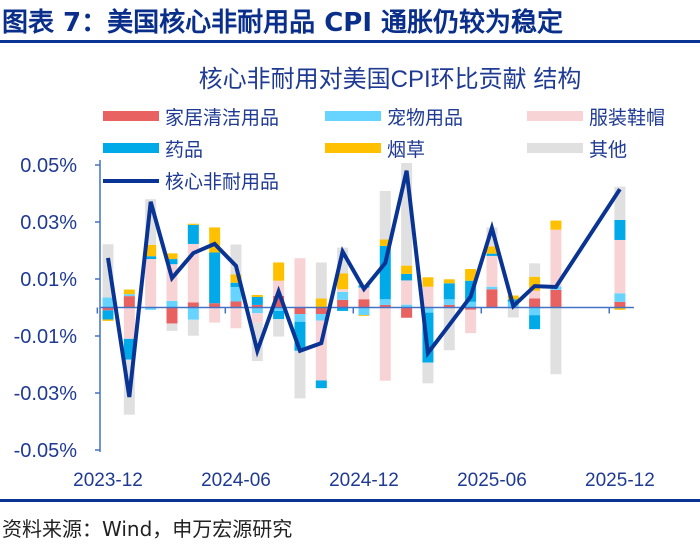  What do you see at coordinates (108, 480) in the screenshot?
I see `x-tick-label: 2023-12` at bounding box center [108, 480].